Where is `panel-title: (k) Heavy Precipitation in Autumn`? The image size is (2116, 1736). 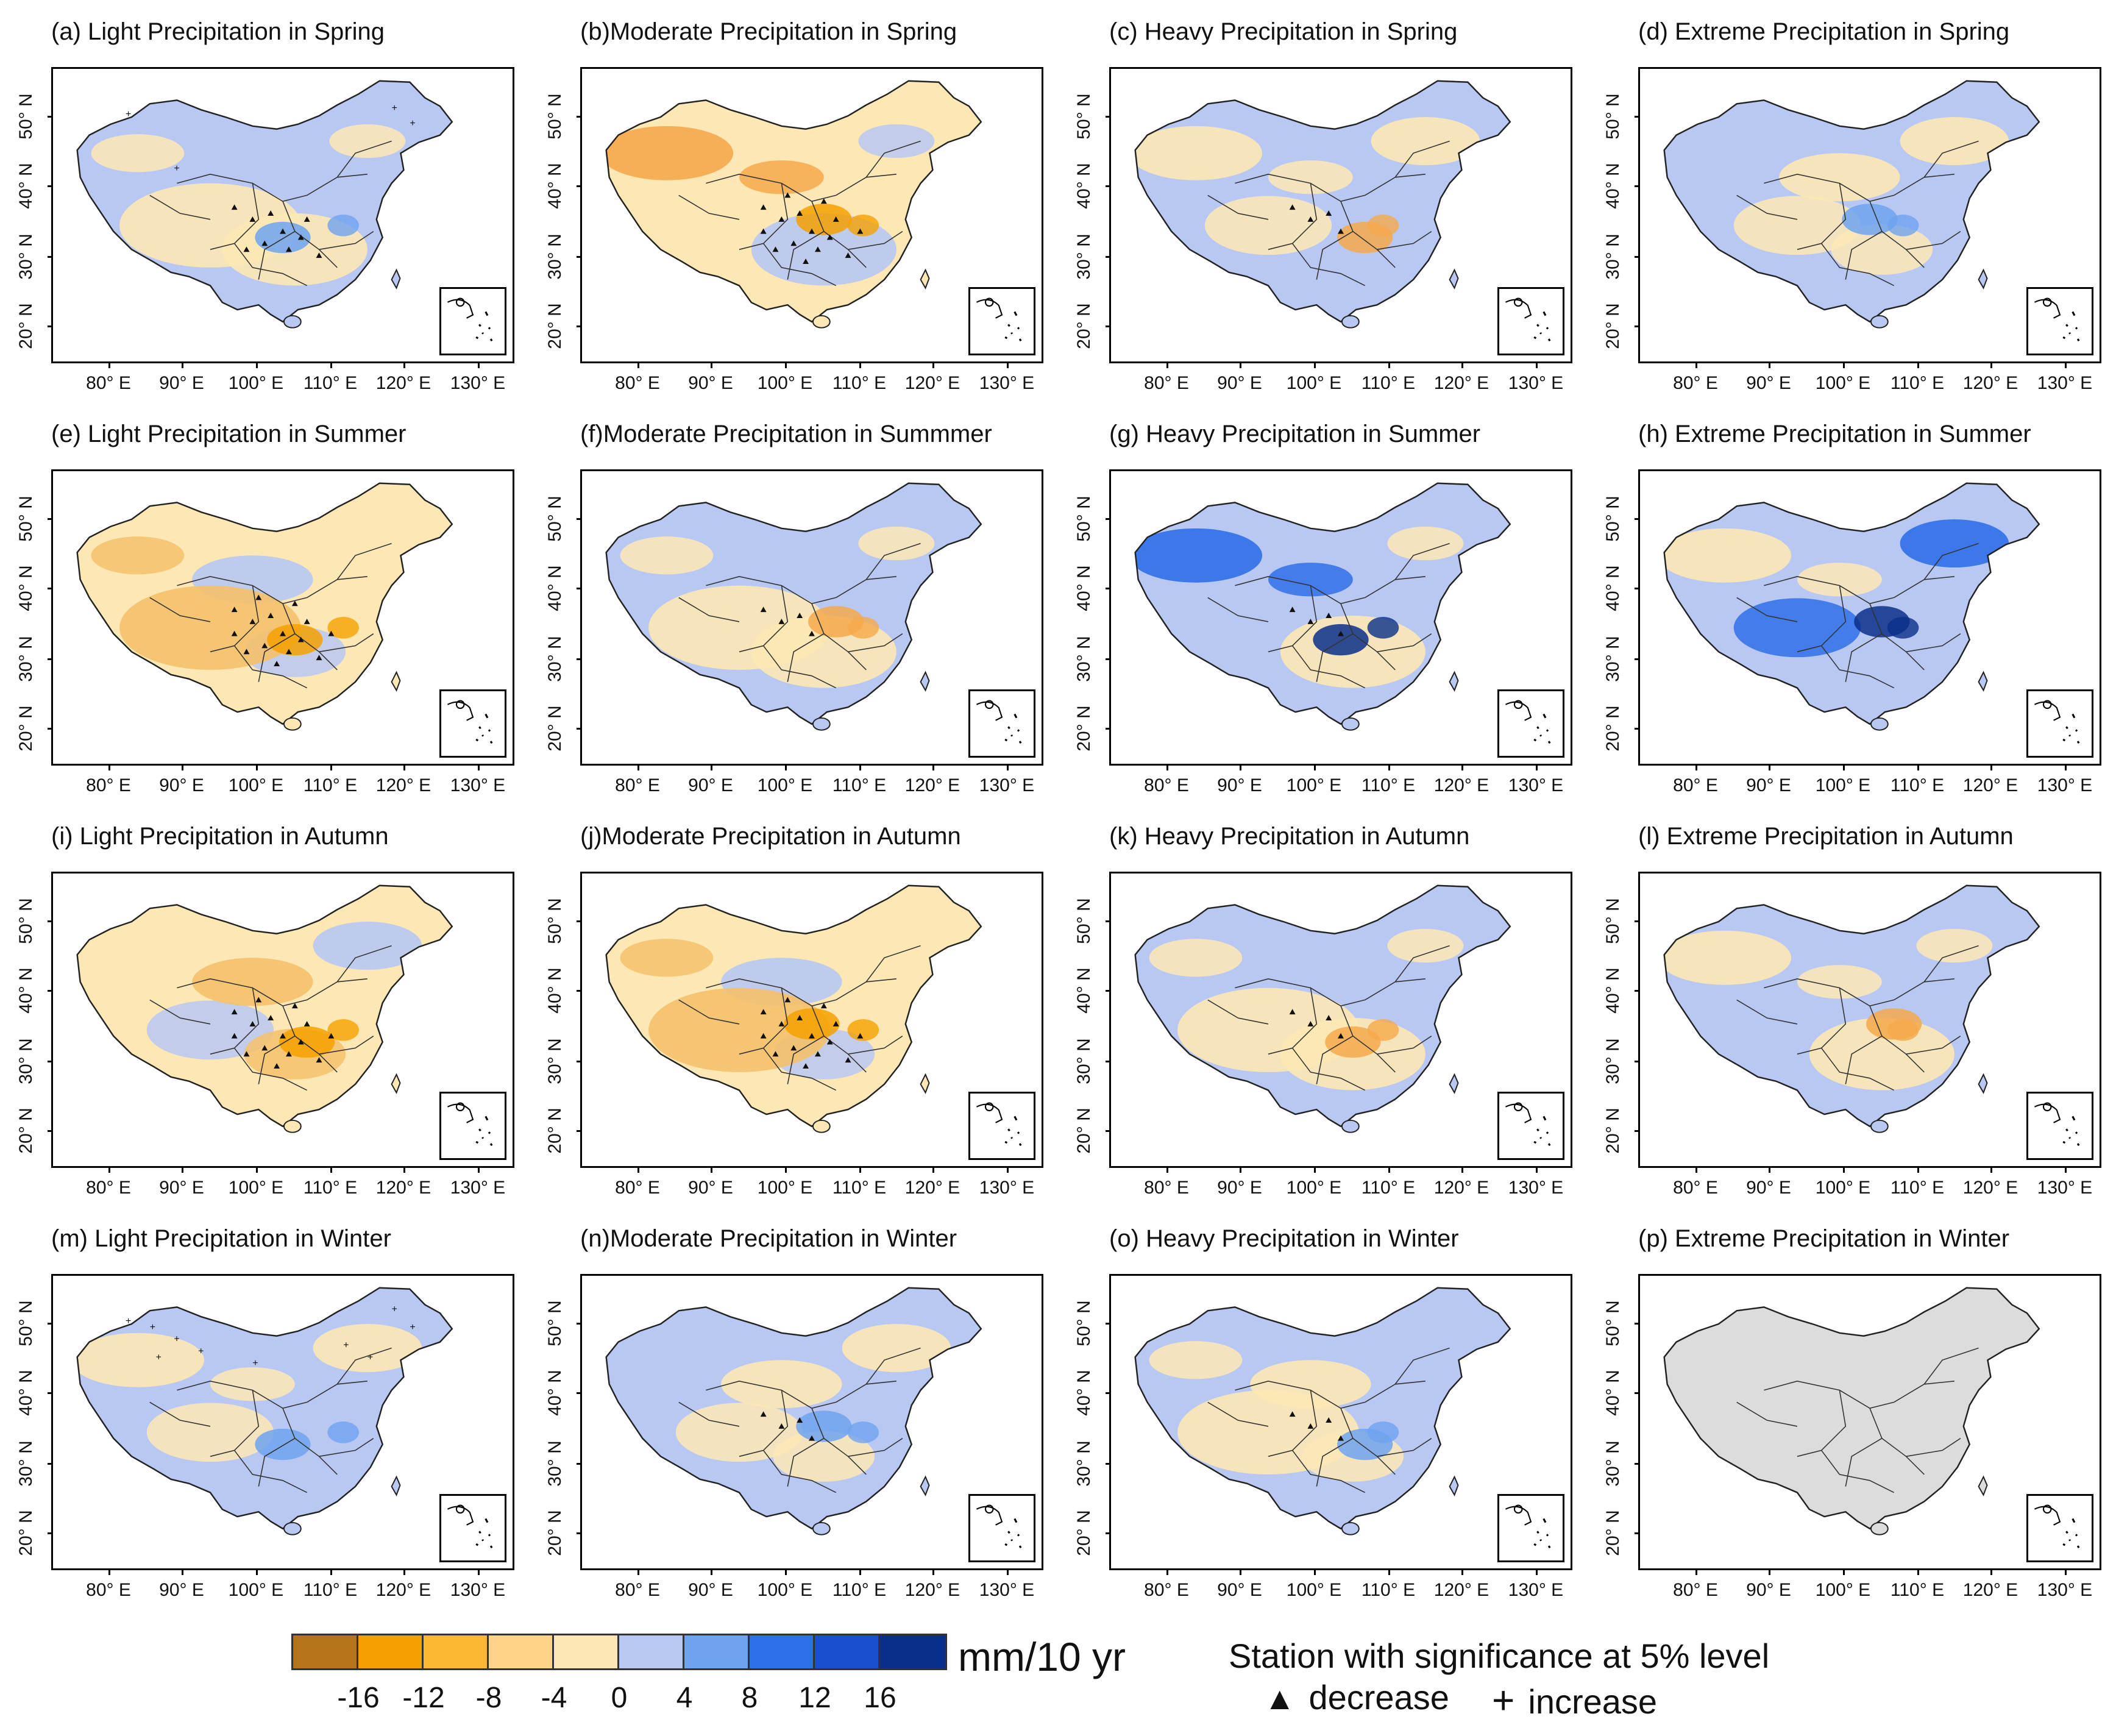
panel-title: (k) Heavy Precipitation in Autumn is located at coordinates (1289, 836).